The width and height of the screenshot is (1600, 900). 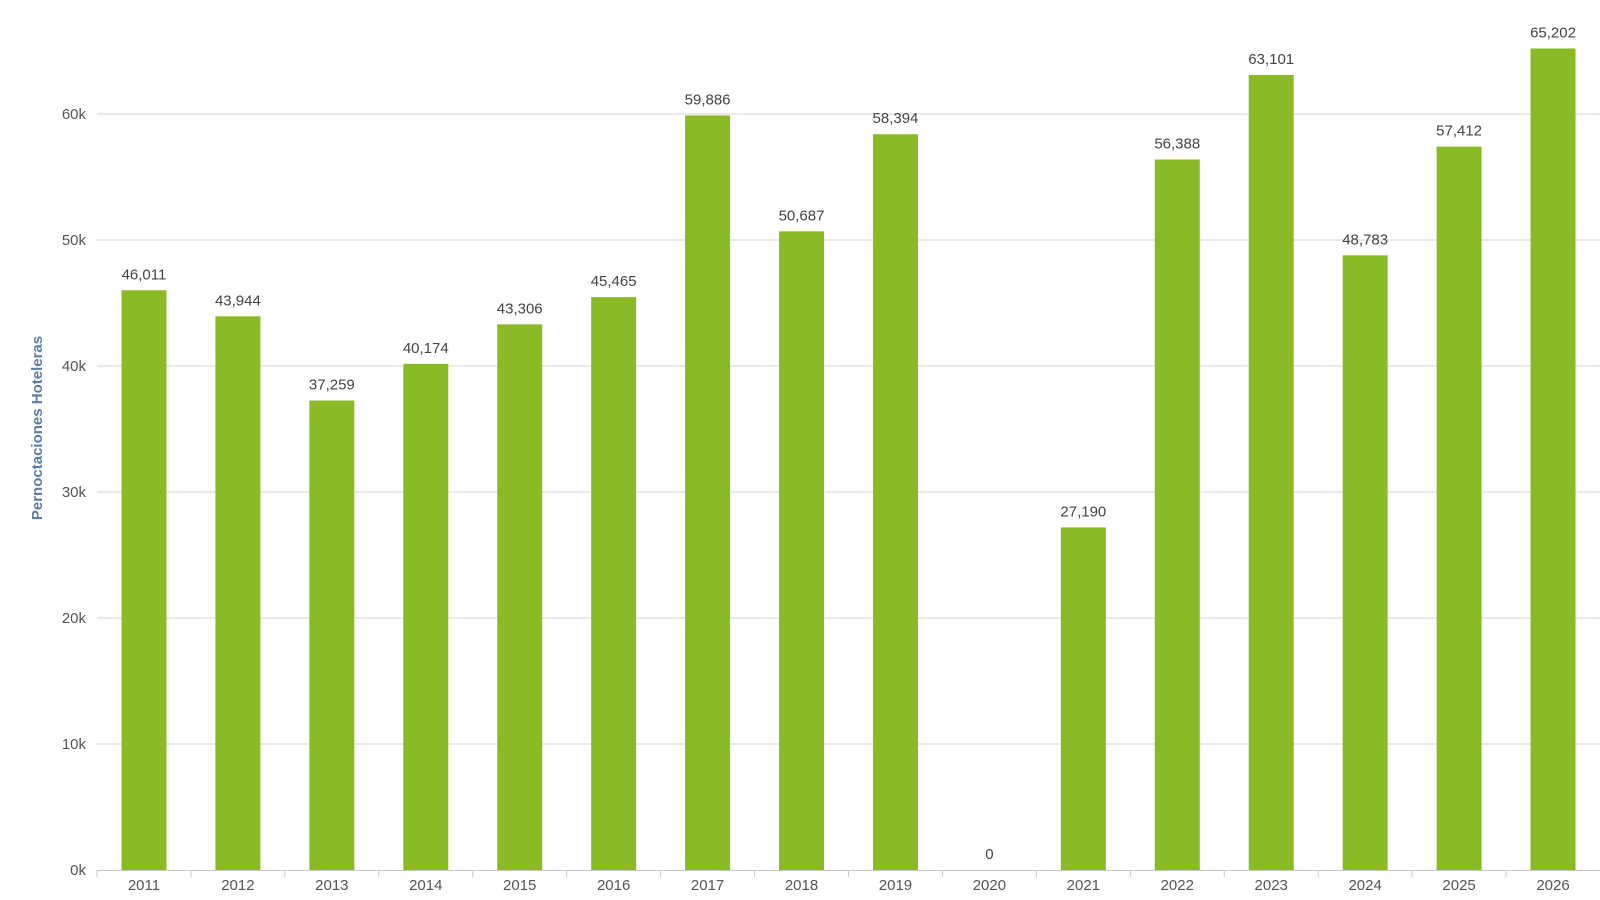 What do you see at coordinates (520, 308) in the screenshot?
I see `data-label-2015: 43,306` at bounding box center [520, 308].